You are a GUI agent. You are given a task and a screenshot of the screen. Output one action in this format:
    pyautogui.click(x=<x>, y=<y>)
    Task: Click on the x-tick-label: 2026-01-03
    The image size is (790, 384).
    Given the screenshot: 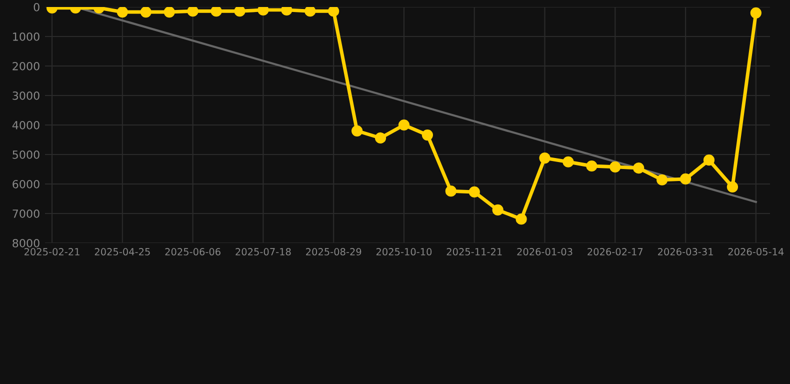 What is the action you would take?
    pyautogui.click(x=544, y=252)
    